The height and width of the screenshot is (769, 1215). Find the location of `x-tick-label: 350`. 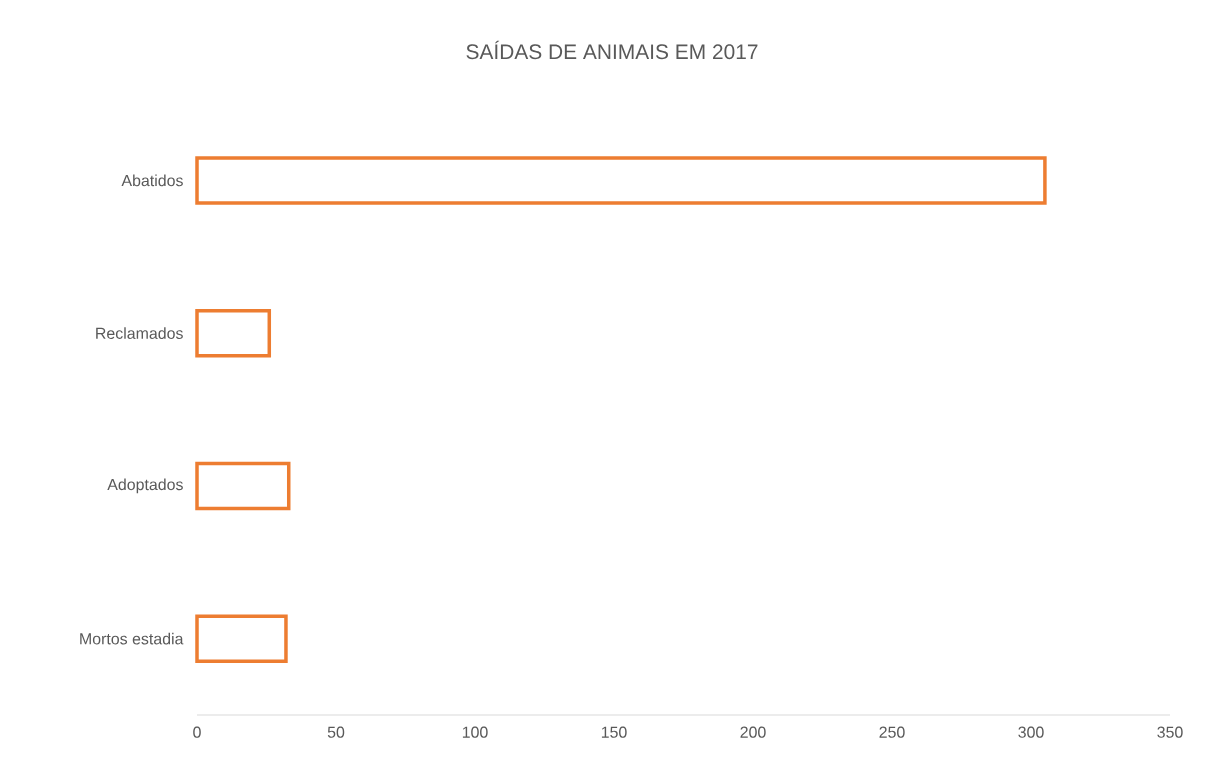

x-tick-label: 350 is located at coordinates (1170, 732).